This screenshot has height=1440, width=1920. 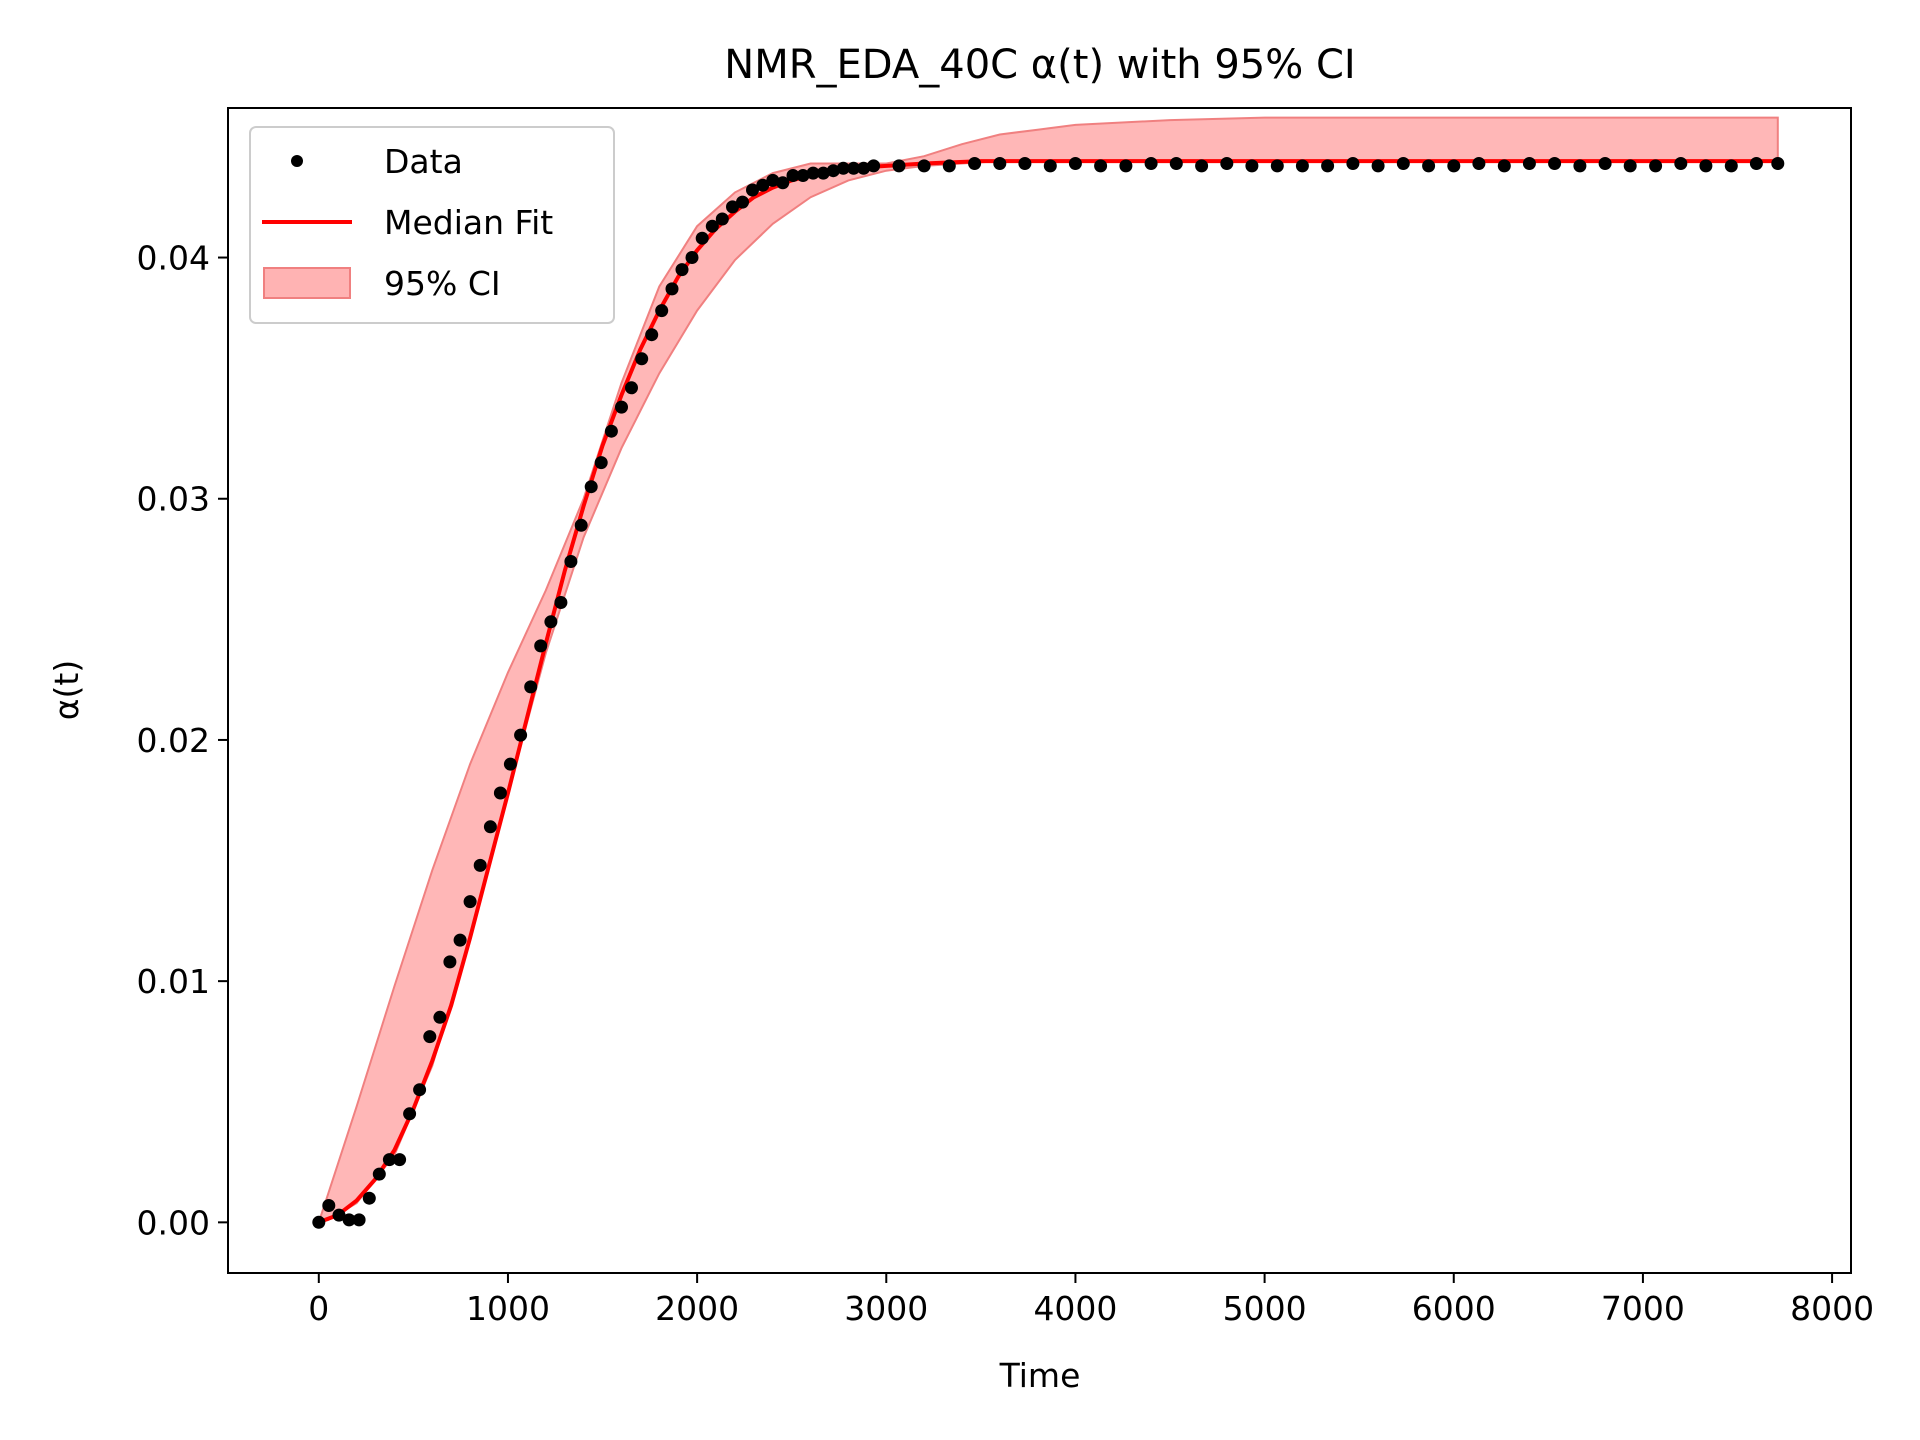 What do you see at coordinates (508, 1308) in the screenshot?
I see `x-tick-label: 1000` at bounding box center [508, 1308].